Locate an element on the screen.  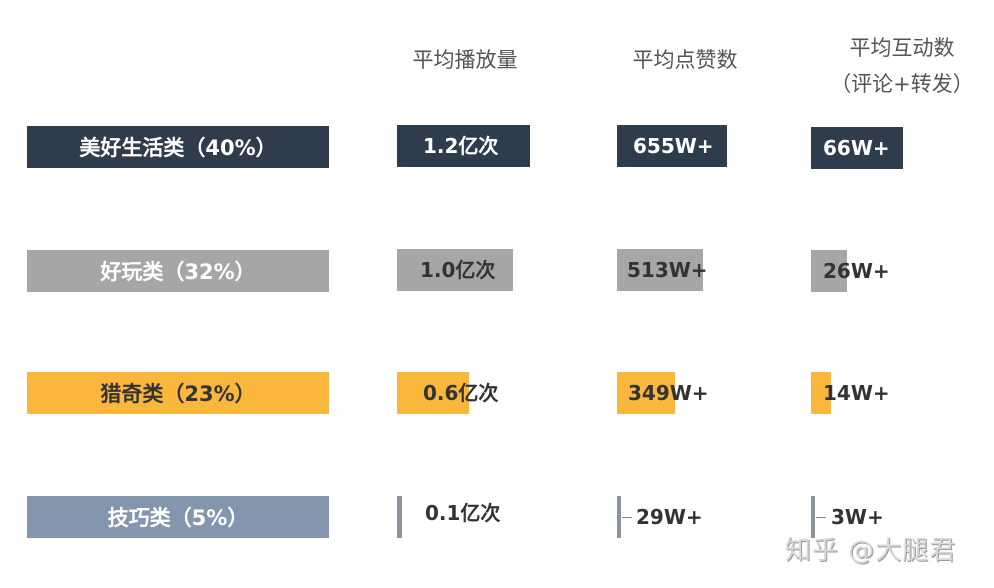
header-avg-plays: 平均播放量 is located at coordinates (465, 60).